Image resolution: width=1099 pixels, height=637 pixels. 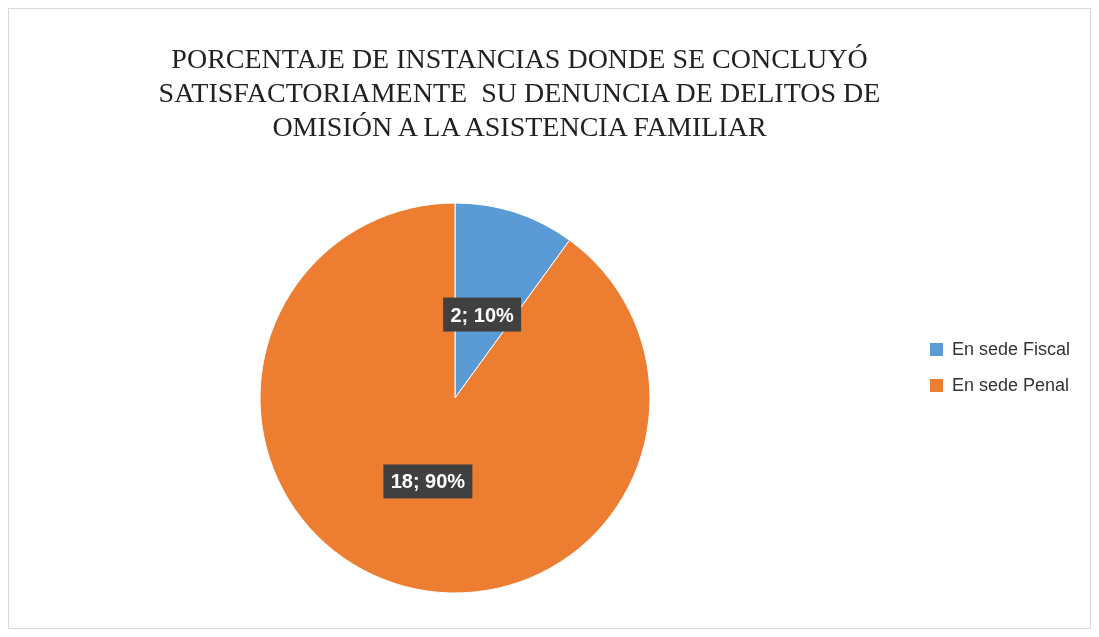 I want to click on chart-title: PORCENTAJE DE INSTANCIAS DONDE SE CONCLUYÓ SATISFACTORIAMENTE SU DENUNCIA DE DELITOS DE OMISIÓN A LA ASISTENCIA FAMILIAR, so click(x=519, y=92).